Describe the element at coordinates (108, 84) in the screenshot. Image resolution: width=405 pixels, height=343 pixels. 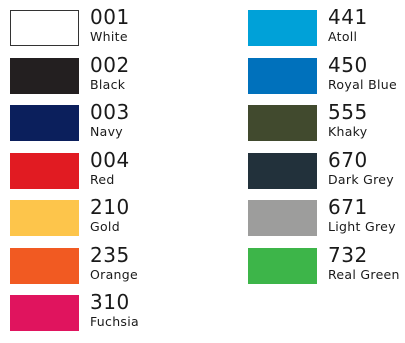
I see `color-name: Black` at that location.